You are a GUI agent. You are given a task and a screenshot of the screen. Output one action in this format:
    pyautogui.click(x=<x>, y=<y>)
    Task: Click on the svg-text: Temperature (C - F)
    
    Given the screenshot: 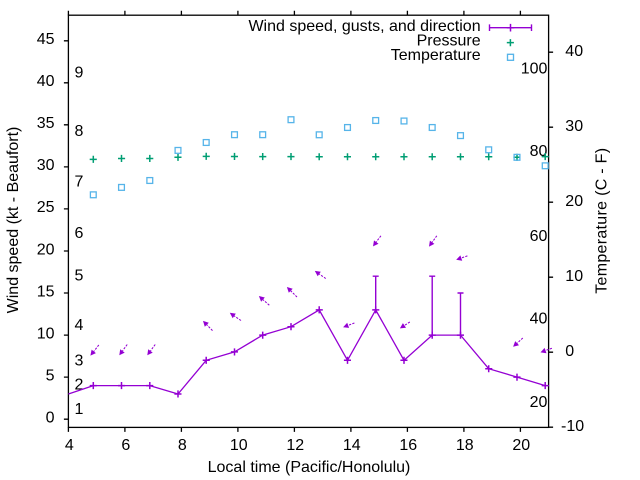 What is the action you would take?
    pyautogui.click(x=601, y=221)
    